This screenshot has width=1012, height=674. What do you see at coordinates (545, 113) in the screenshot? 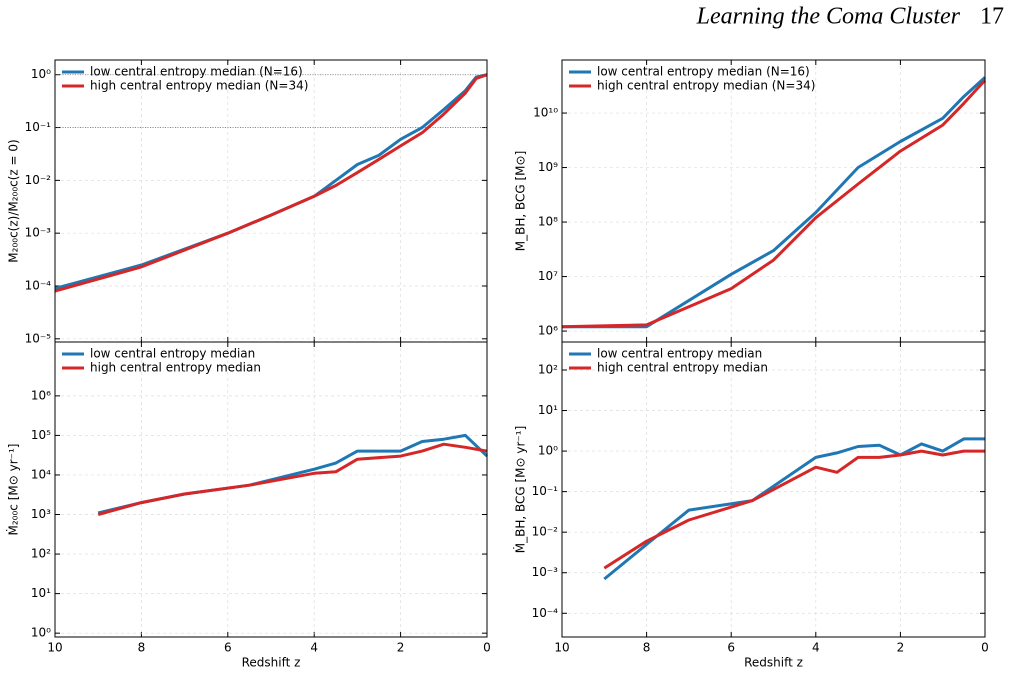
I see `y-tick-label: 10¹⁰` at bounding box center [545, 113].